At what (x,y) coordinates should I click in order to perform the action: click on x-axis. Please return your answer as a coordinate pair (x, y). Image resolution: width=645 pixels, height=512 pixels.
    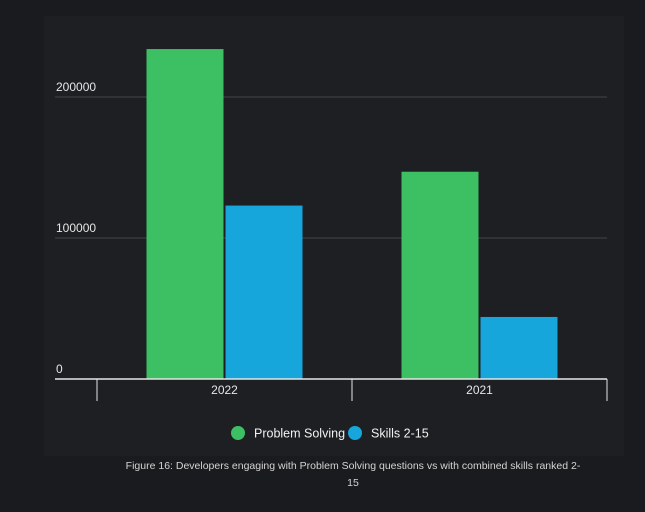
    Looking at the image, I should click on (331, 389).